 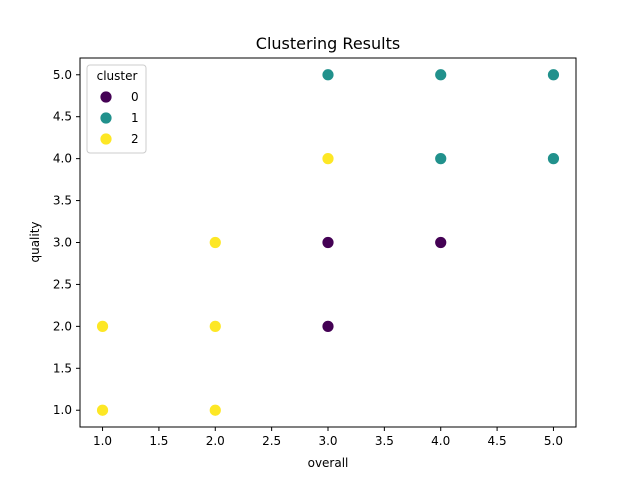 I want to click on chart-title: Clustering Results, so click(x=328, y=43).